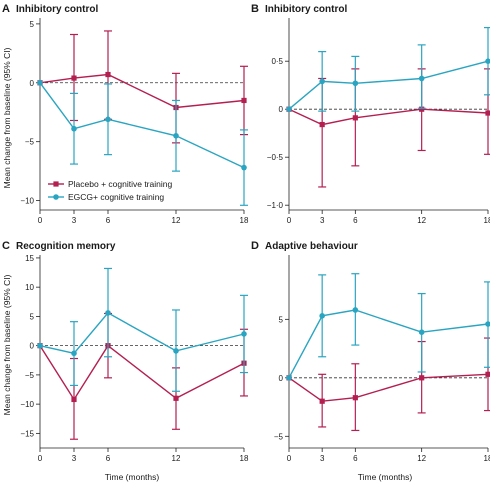  What do you see at coordinates (56, 197) in the screenshot?
I see `legend-marker-egcg` at bounding box center [56, 197].